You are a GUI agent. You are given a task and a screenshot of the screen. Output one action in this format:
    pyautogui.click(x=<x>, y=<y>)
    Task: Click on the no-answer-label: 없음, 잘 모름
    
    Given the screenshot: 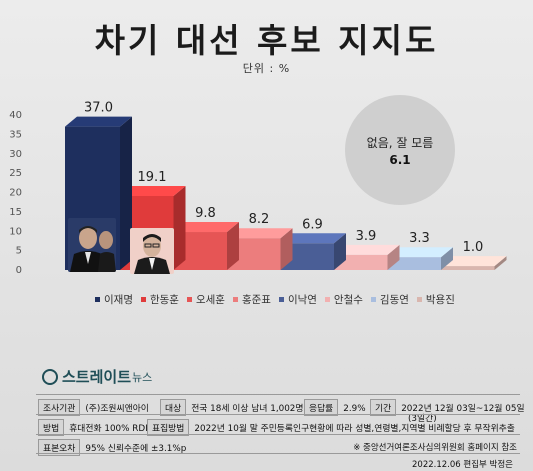 What is the action you would take?
    pyautogui.click(x=400, y=142)
    